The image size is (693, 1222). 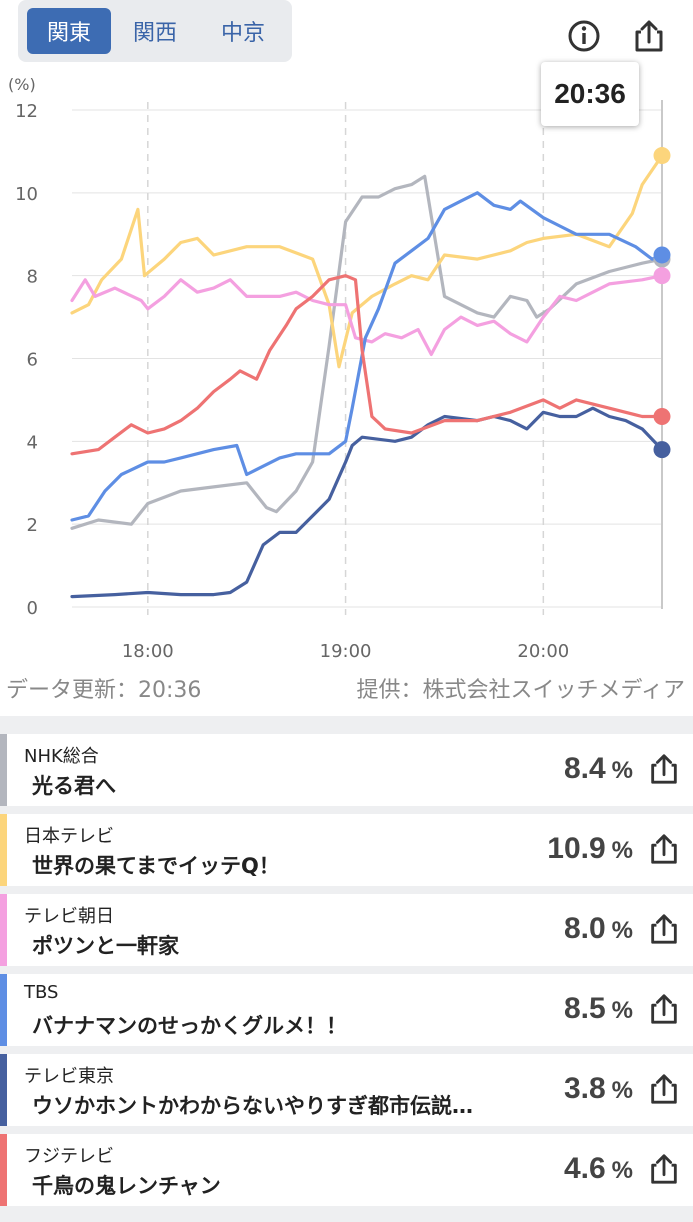 What do you see at coordinates (69, 1076) in the screenshot?
I see `channel-name: テレビ東京` at bounding box center [69, 1076].